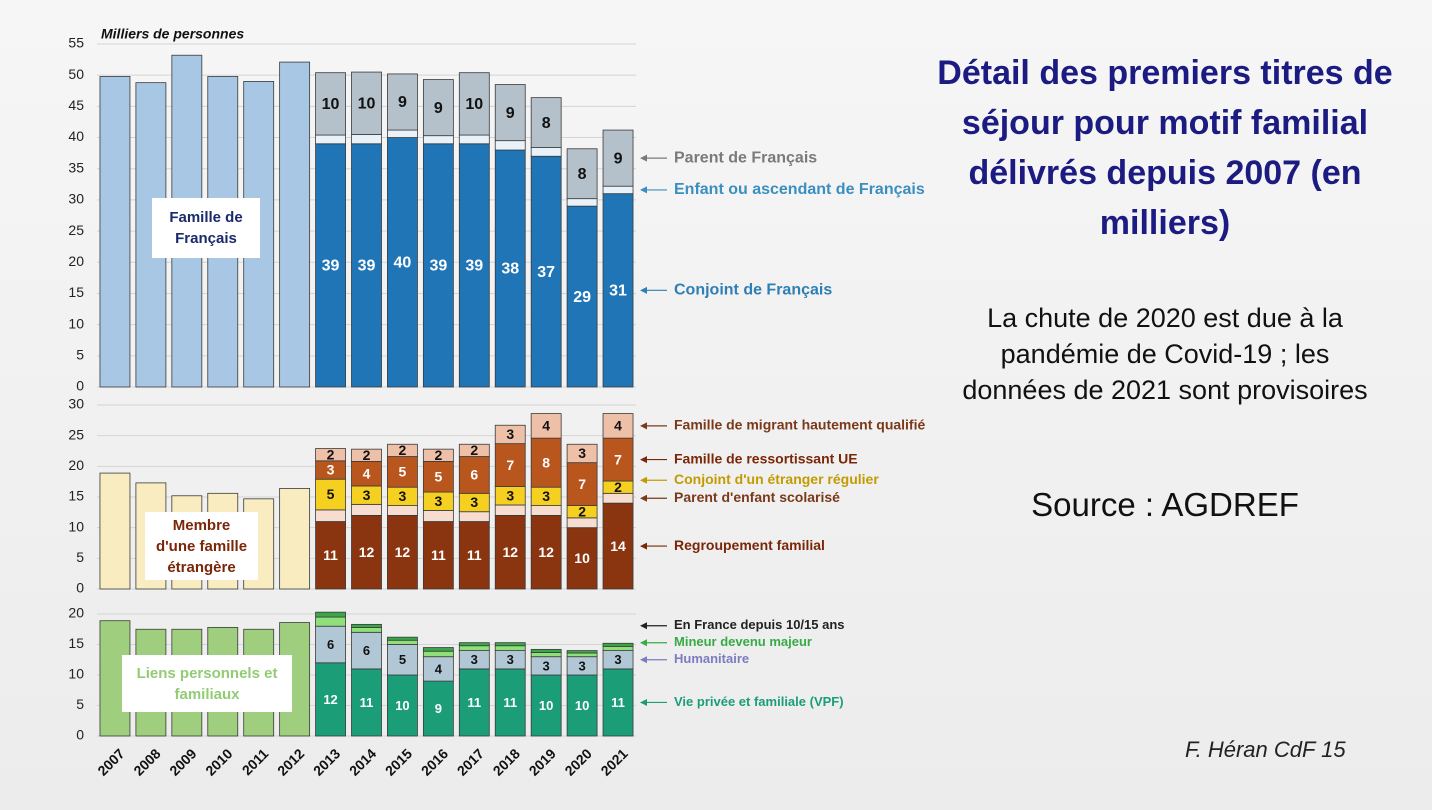 This screenshot has height=810, width=1432. Describe the element at coordinates (80, 704) in the screenshot. I see `y-tick-label: 5` at that location.